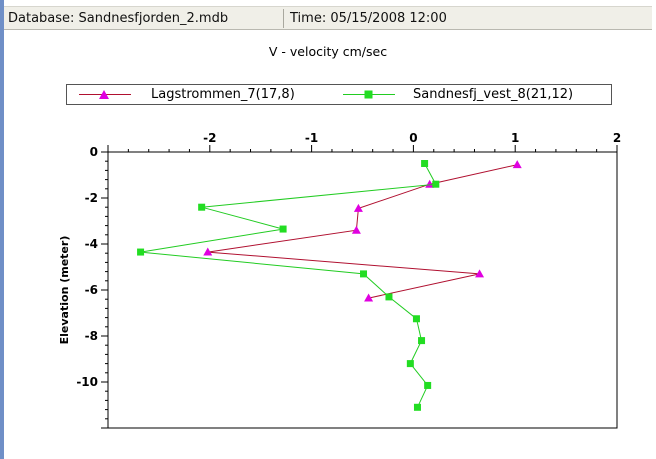  What do you see at coordinates (91, 290) in the screenshot?
I see `y-tick-label: -6` at bounding box center [91, 290].